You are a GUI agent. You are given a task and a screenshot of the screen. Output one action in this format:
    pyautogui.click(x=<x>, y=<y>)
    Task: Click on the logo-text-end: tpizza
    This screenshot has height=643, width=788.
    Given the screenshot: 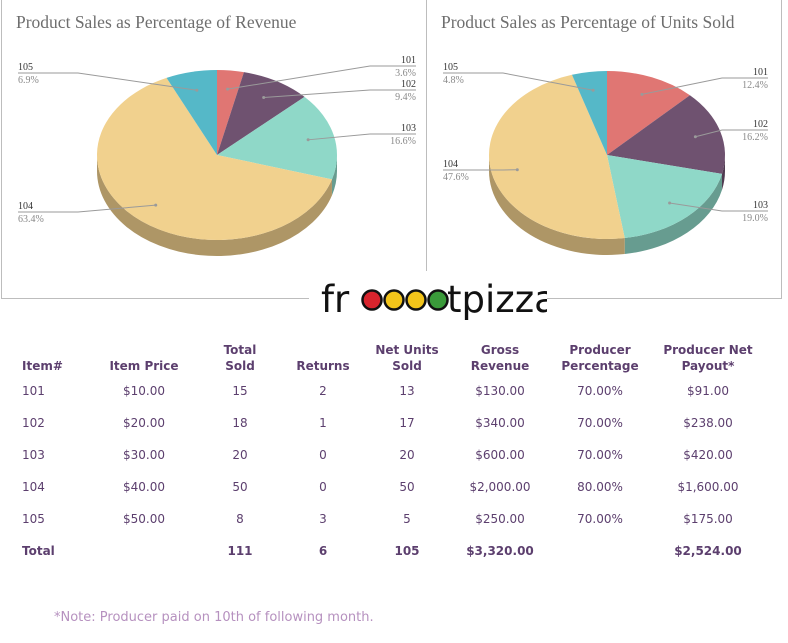 What is the action you would take?
    pyautogui.click(x=497, y=299)
    